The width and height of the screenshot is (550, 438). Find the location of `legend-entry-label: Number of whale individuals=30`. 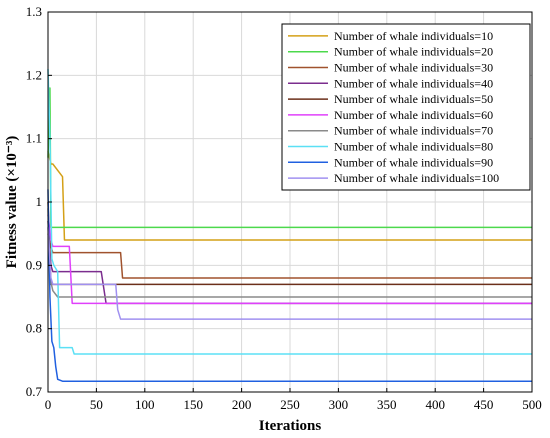

legend-entry-label: Number of whale individuals=30 is located at coordinates (413, 68).